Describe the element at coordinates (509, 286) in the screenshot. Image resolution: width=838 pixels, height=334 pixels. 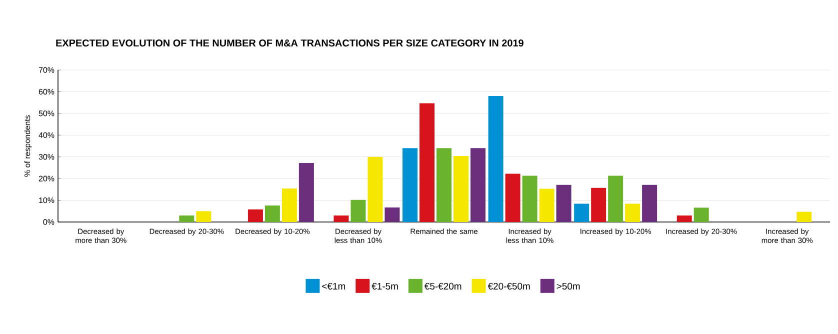
I see `legend-label: €20-€50m` at that location.